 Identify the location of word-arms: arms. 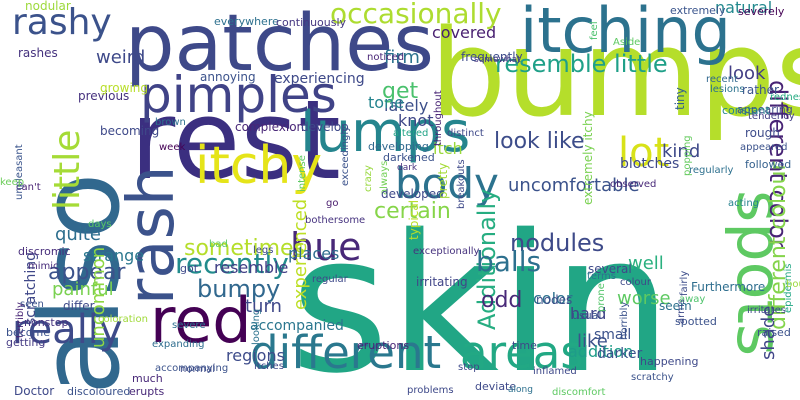
(681, 311).